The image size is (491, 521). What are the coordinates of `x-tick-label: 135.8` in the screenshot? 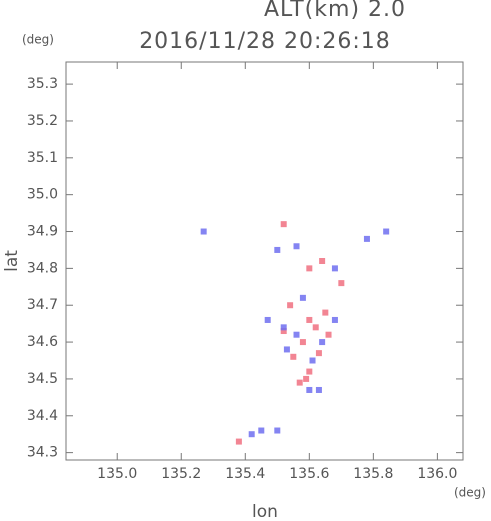 It's located at (373, 474).